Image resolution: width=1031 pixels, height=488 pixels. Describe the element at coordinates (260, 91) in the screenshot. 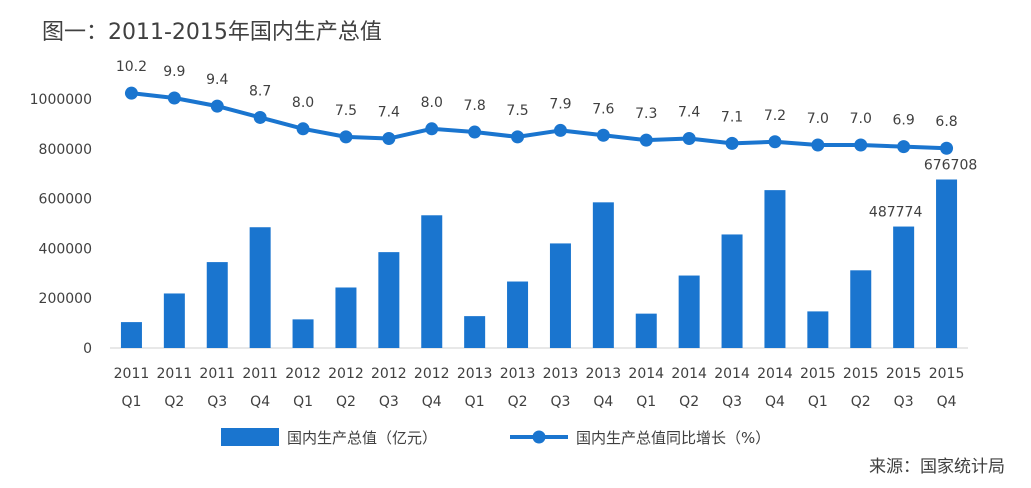

I see `growth-rate-label: 8.7` at that location.